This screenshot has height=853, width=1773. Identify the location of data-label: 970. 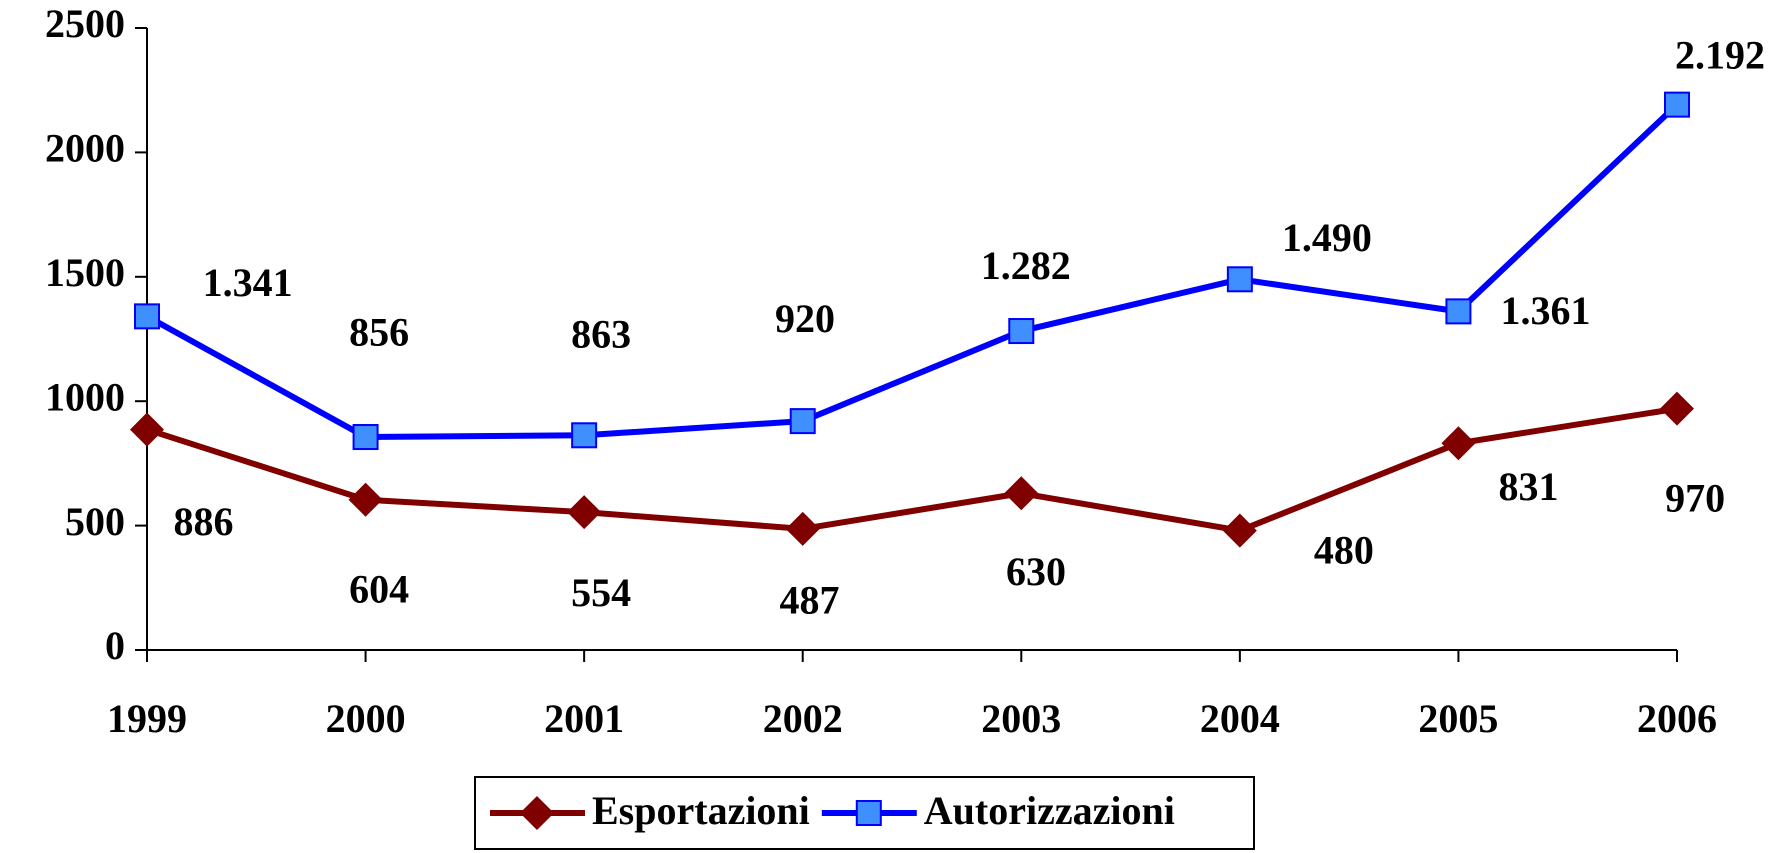
(1695, 498).